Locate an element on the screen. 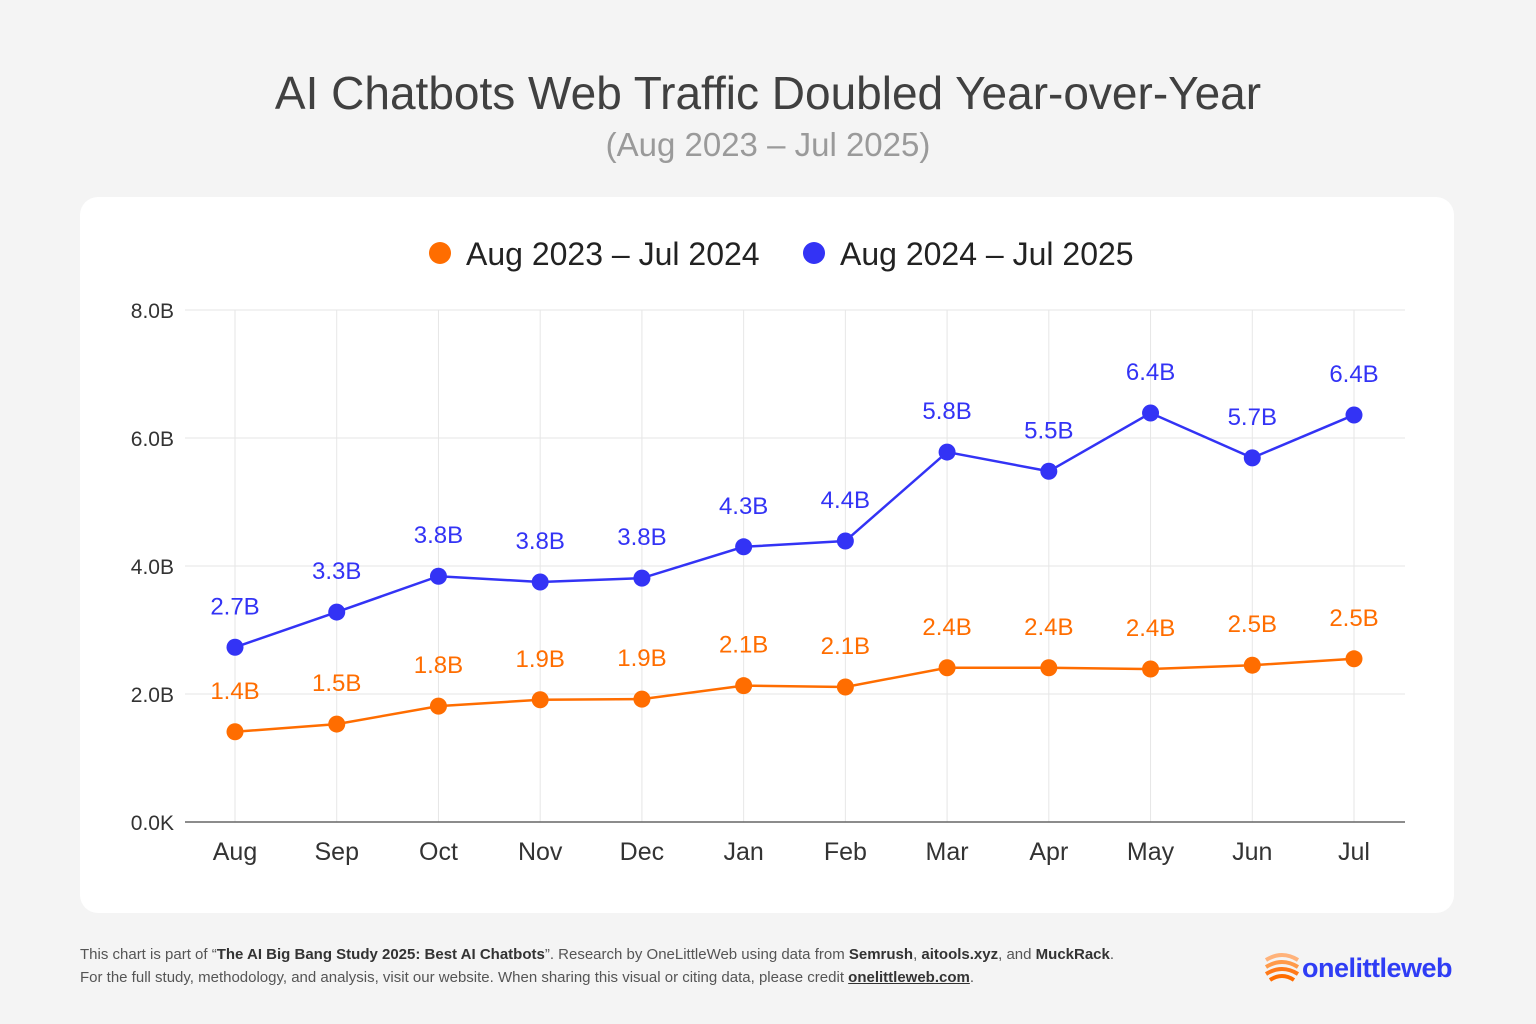 This screenshot has width=1536, height=1024. data-label: 2.7B is located at coordinates (234, 606).